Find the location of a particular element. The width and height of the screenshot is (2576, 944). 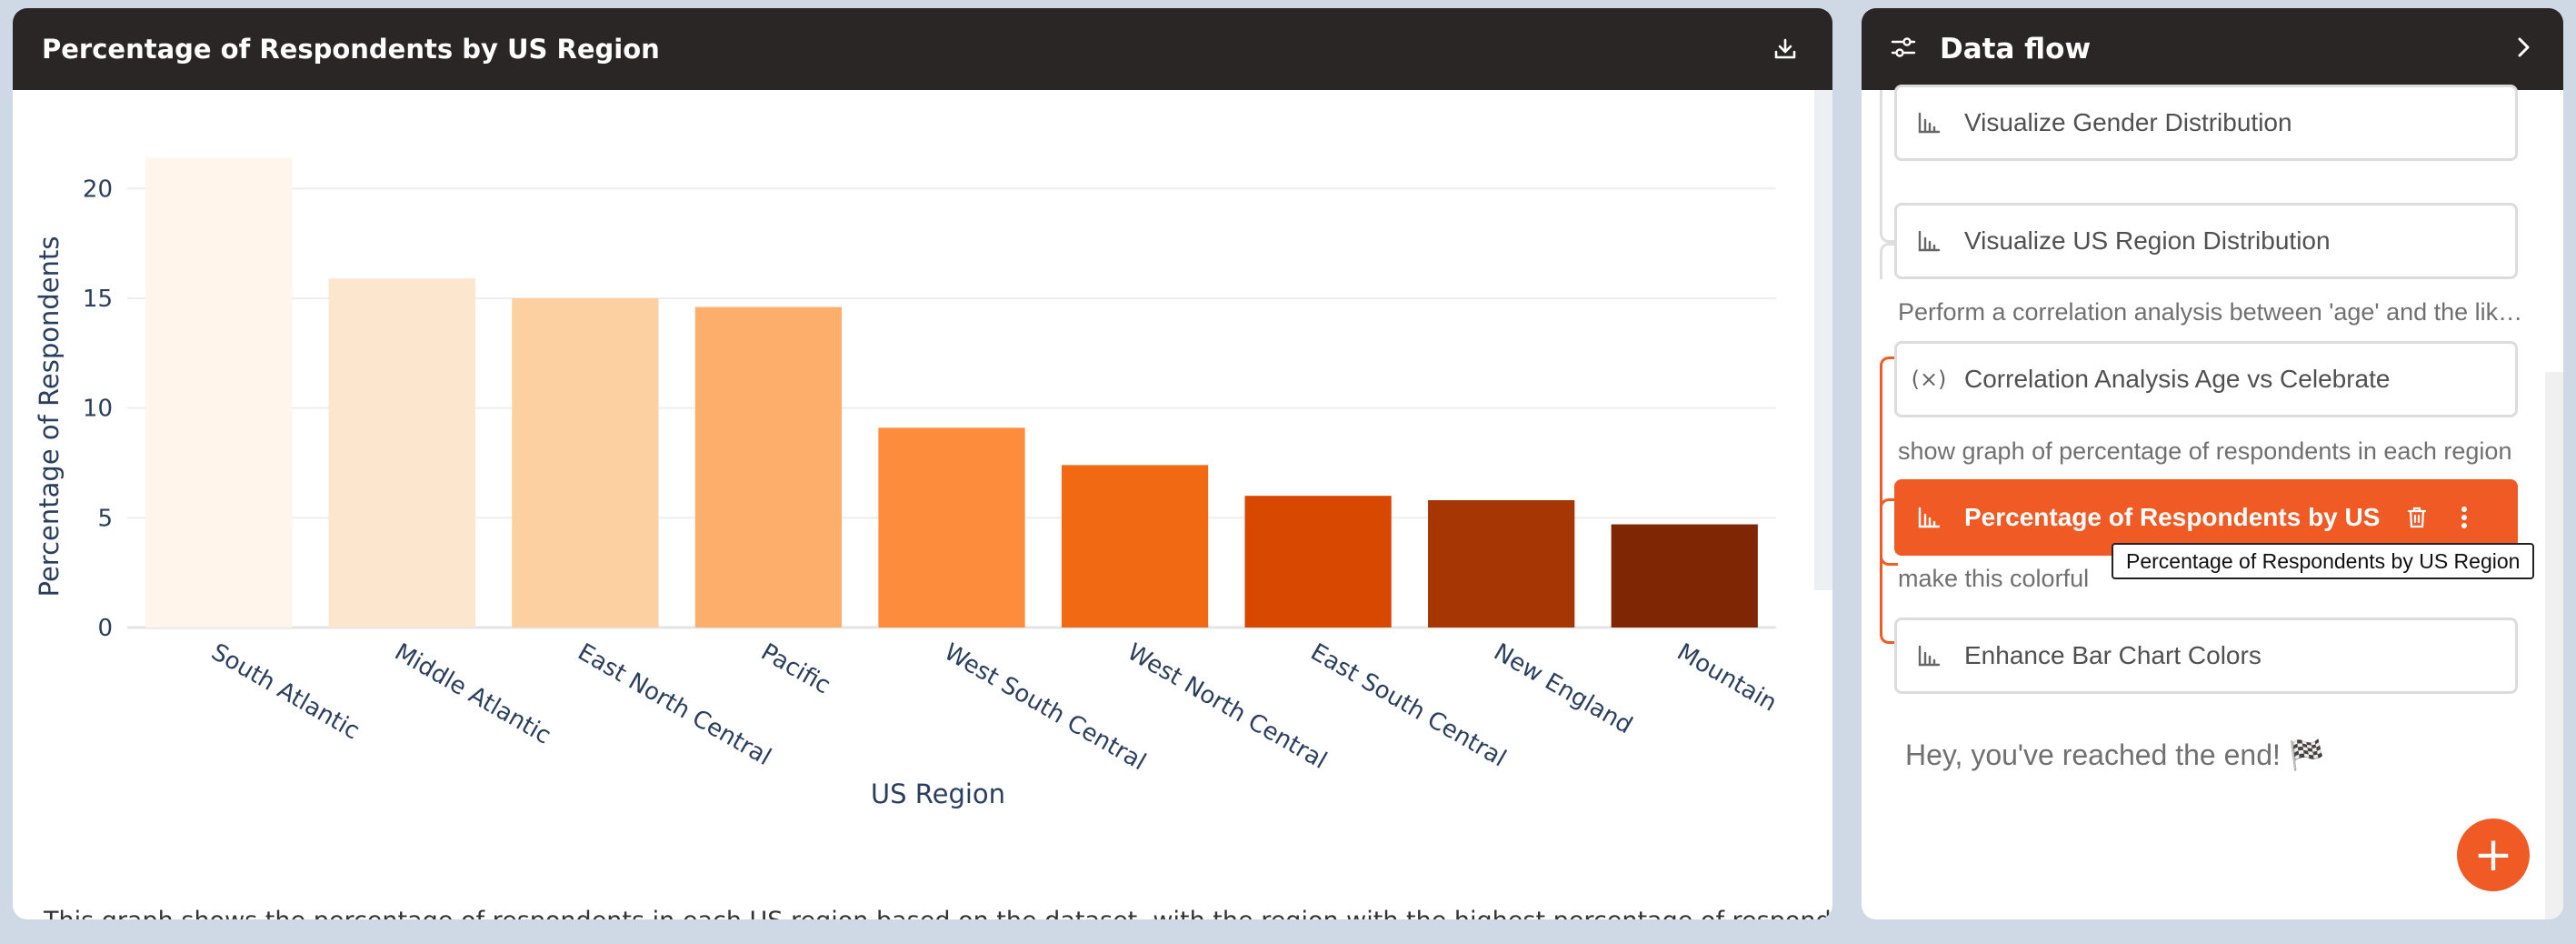

variable-icon: (×) is located at coordinates (1929, 379).